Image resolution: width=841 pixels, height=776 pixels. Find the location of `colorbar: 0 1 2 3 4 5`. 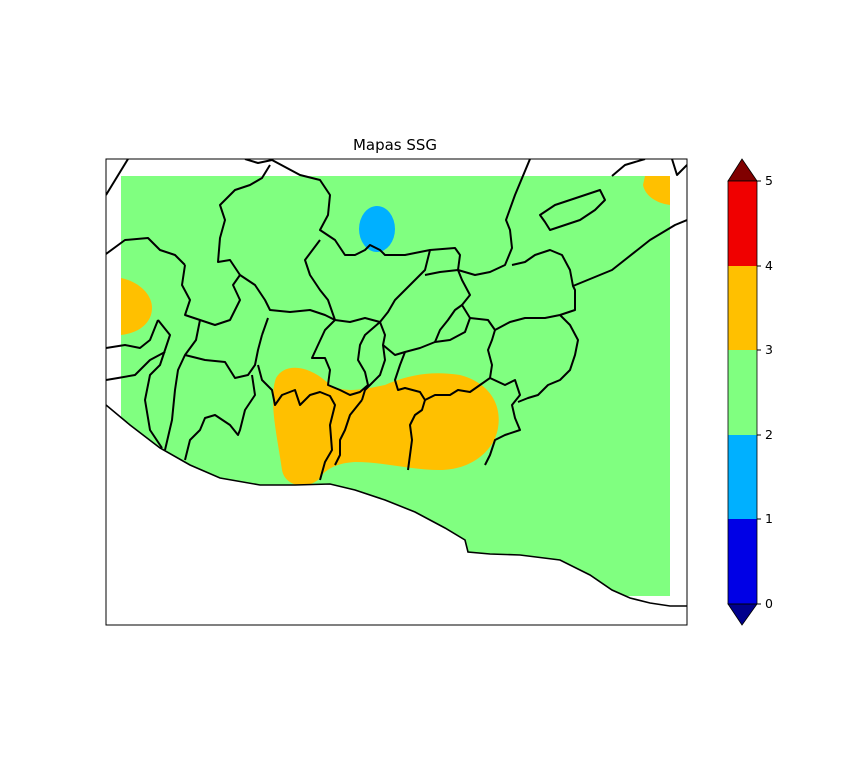

colorbar: 0 1 2 3 4 5 is located at coordinates (750, 392).